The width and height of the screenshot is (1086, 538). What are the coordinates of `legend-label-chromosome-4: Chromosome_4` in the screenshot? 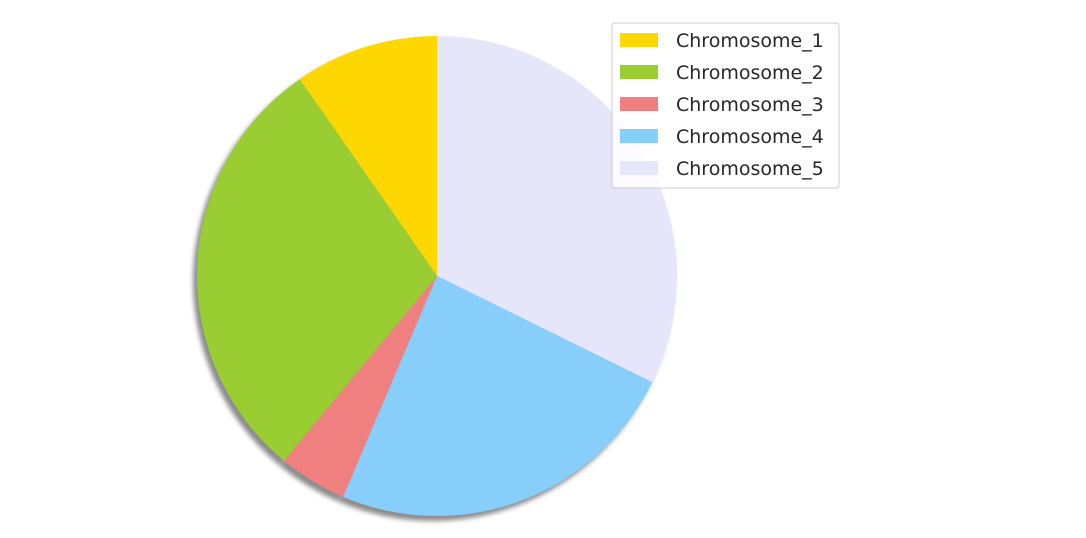 It's located at (750, 137).